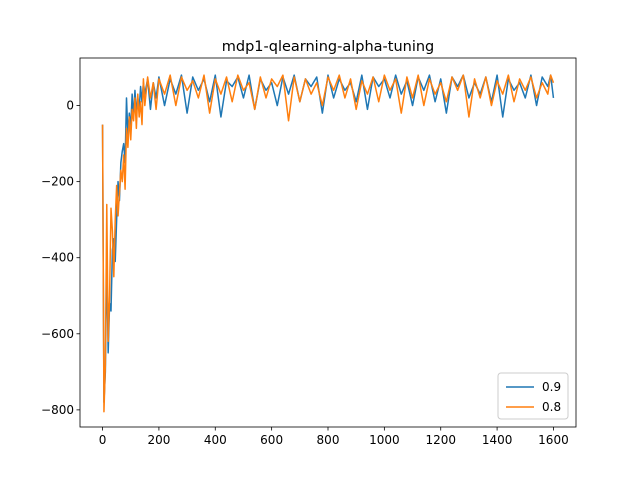 The image size is (640, 480). Describe the element at coordinates (158, 440) in the screenshot. I see `x-tick-label: 200` at that location.